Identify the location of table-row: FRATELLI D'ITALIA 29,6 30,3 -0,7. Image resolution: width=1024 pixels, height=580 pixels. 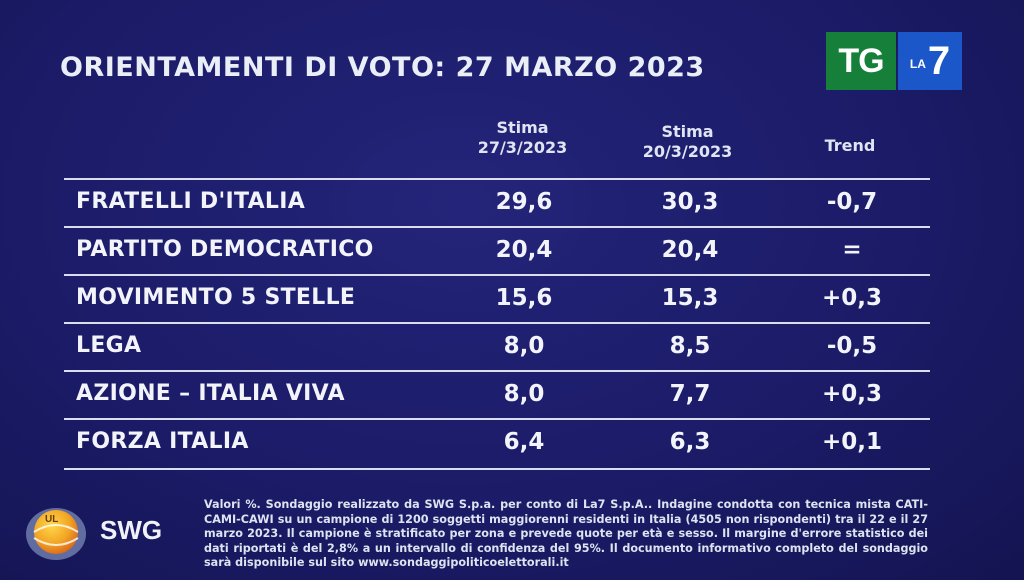
(497, 203).